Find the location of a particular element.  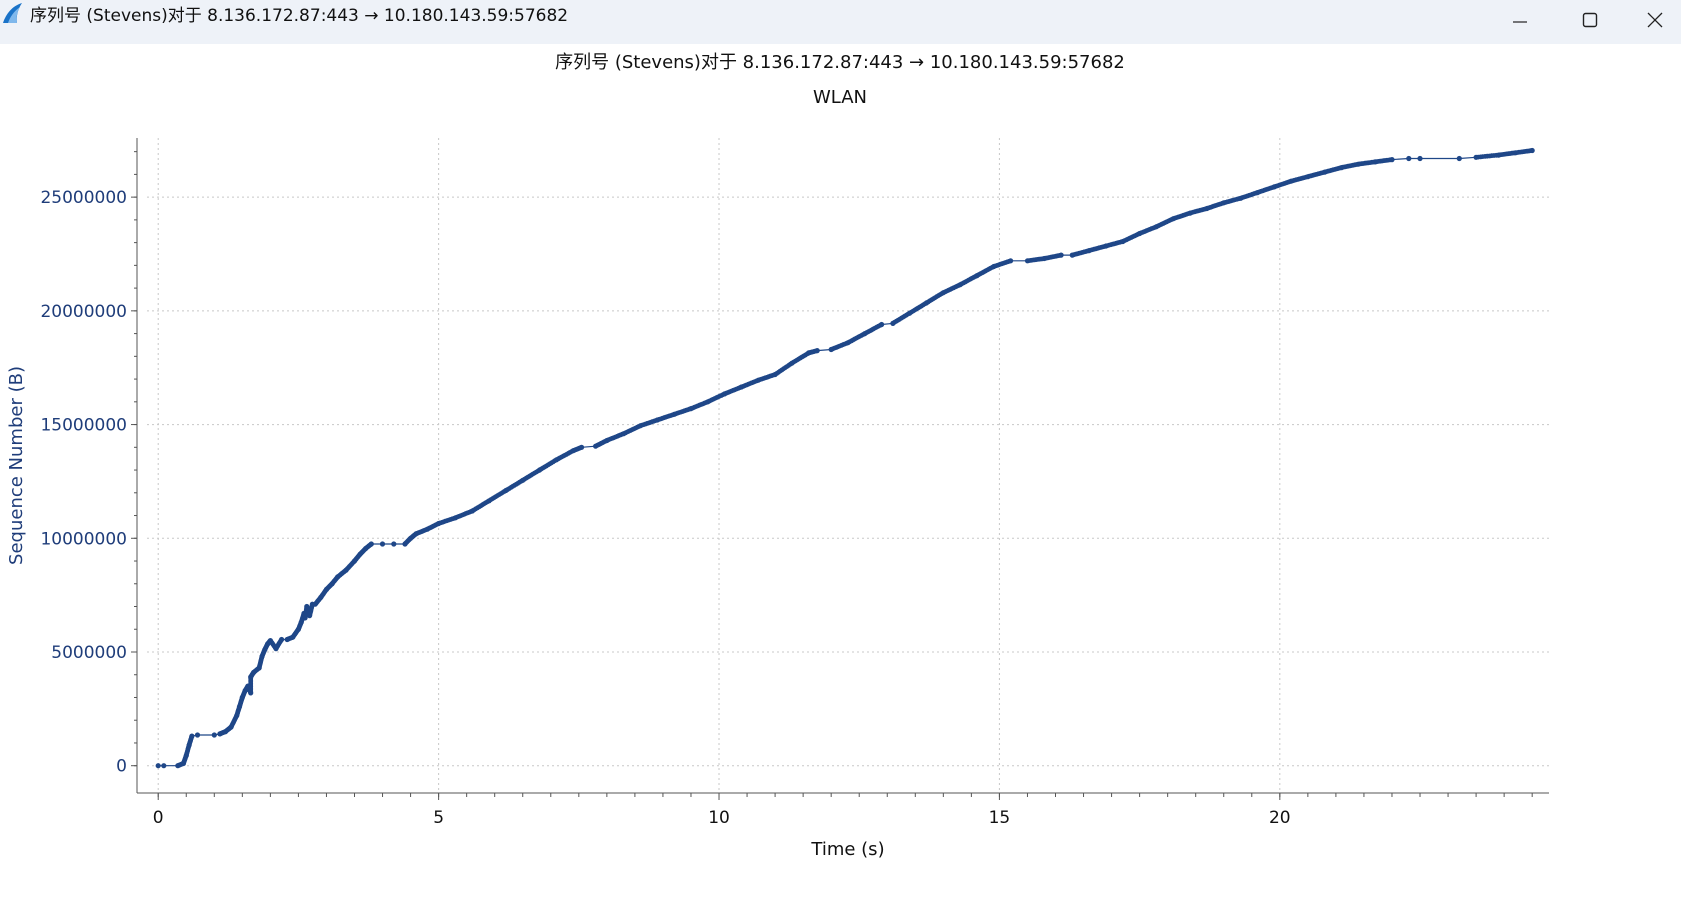

y-tick-label: 20000000 is located at coordinates (83, 312).